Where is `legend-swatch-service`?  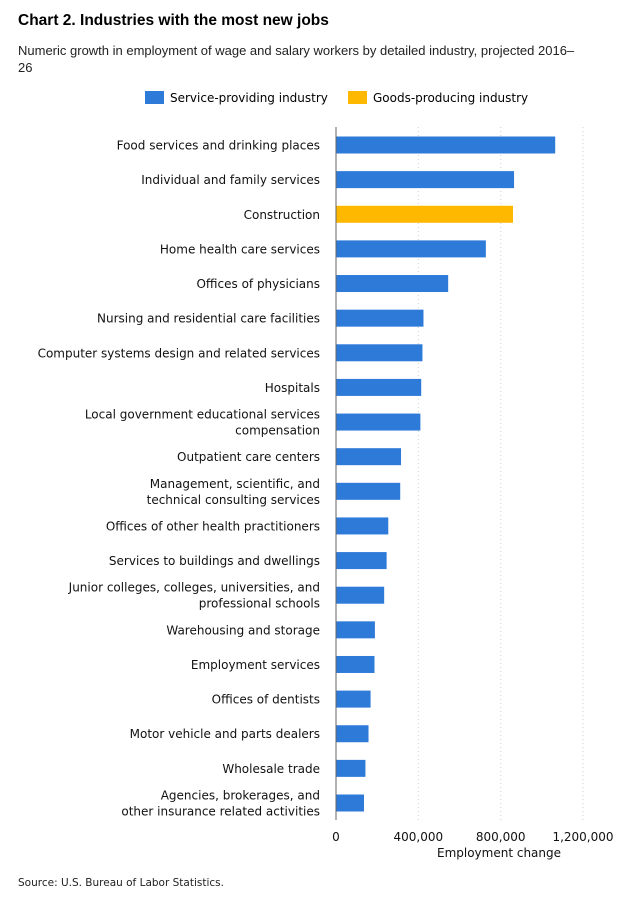 legend-swatch-service is located at coordinates (154, 97).